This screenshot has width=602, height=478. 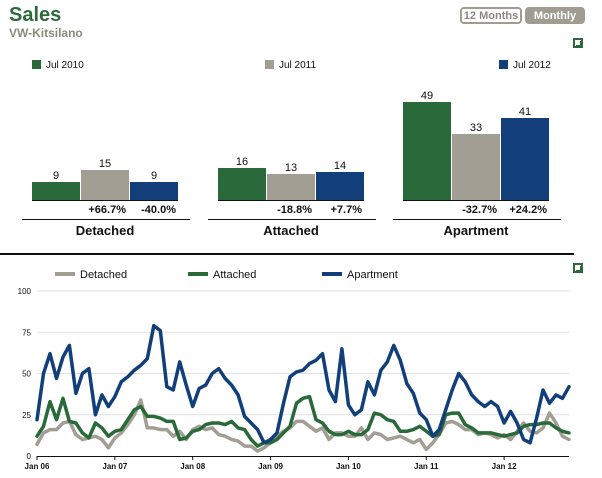 I want to click on bar-value-label: 15, so click(x=105, y=164).